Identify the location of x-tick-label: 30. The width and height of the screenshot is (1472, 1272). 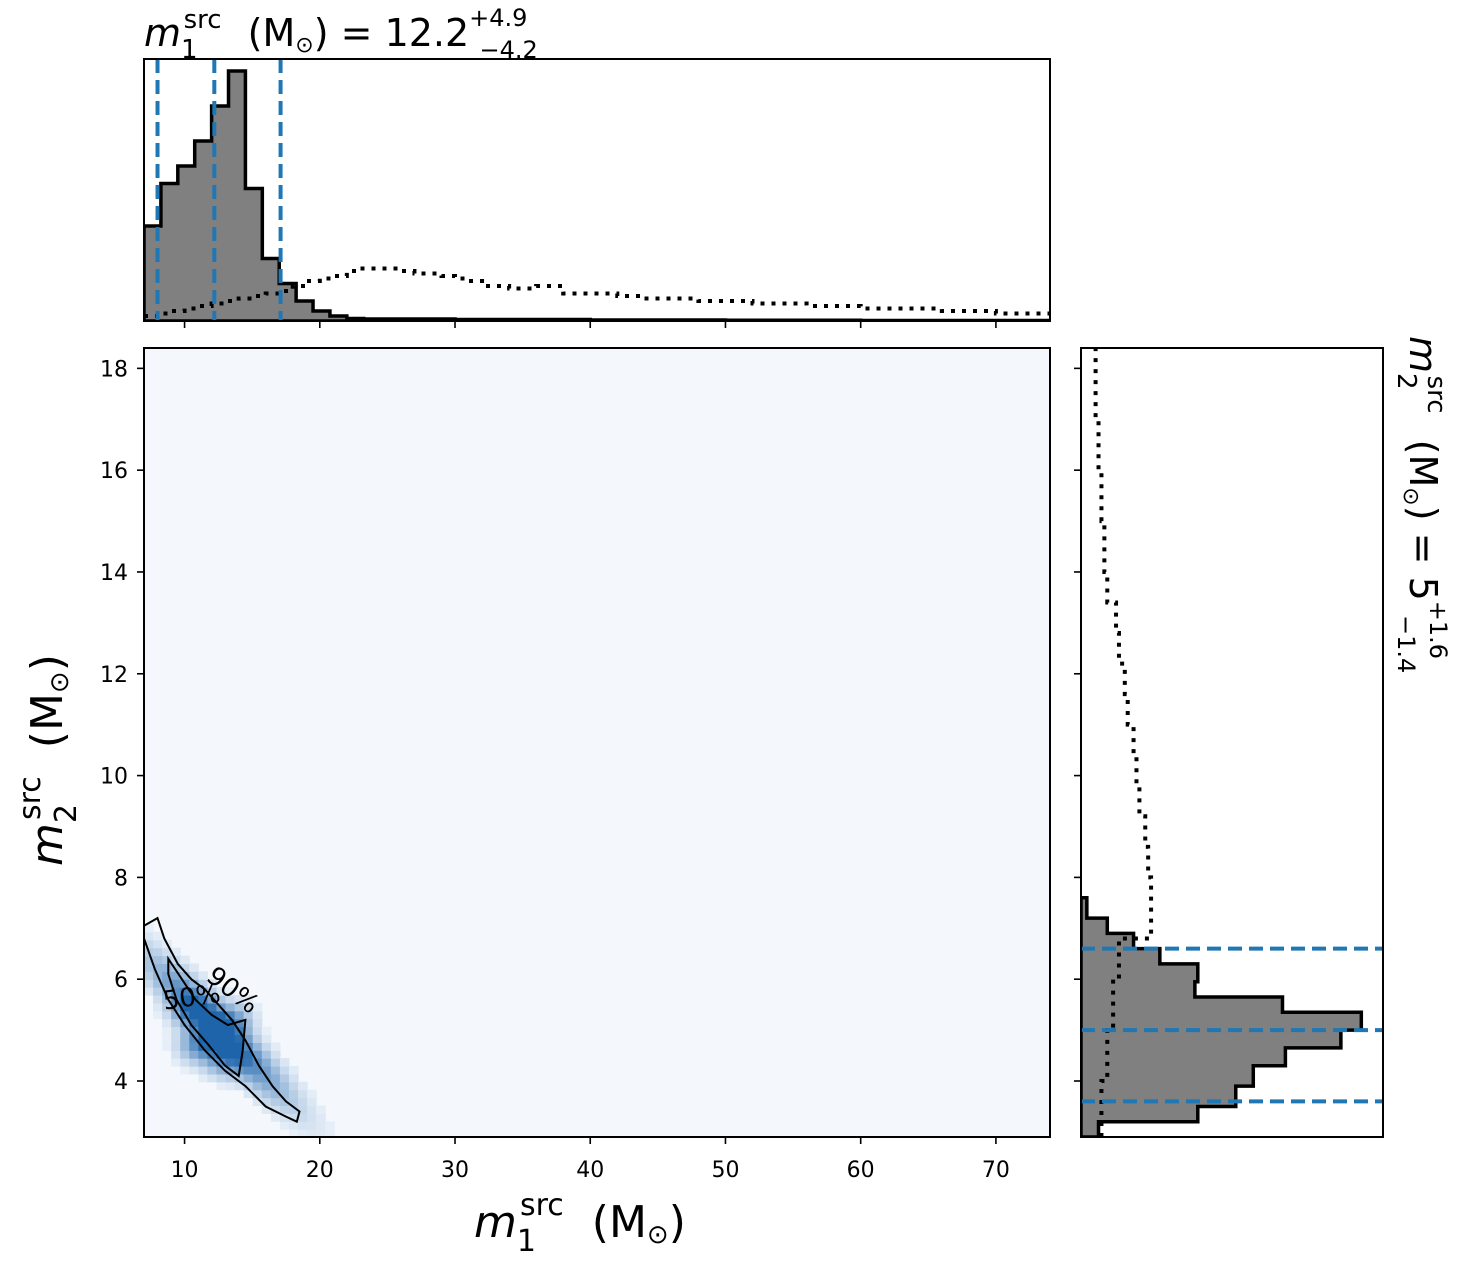
(455, 1170).